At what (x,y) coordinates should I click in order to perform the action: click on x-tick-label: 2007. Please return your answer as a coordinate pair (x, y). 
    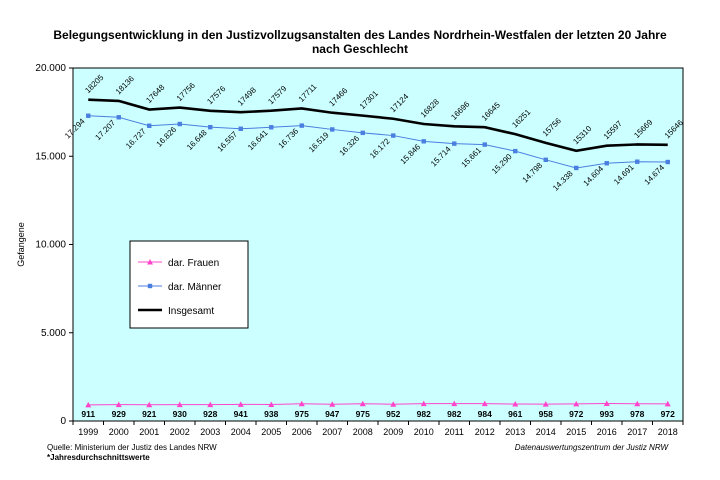
    Looking at the image, I should click on (332, 432).